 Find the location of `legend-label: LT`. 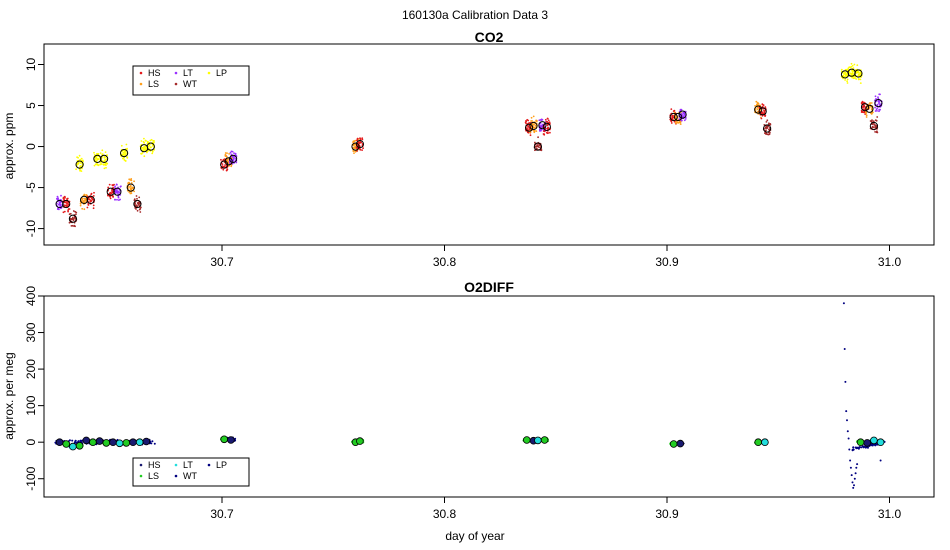

legend-label: LT is located at coordinates (188, 465).